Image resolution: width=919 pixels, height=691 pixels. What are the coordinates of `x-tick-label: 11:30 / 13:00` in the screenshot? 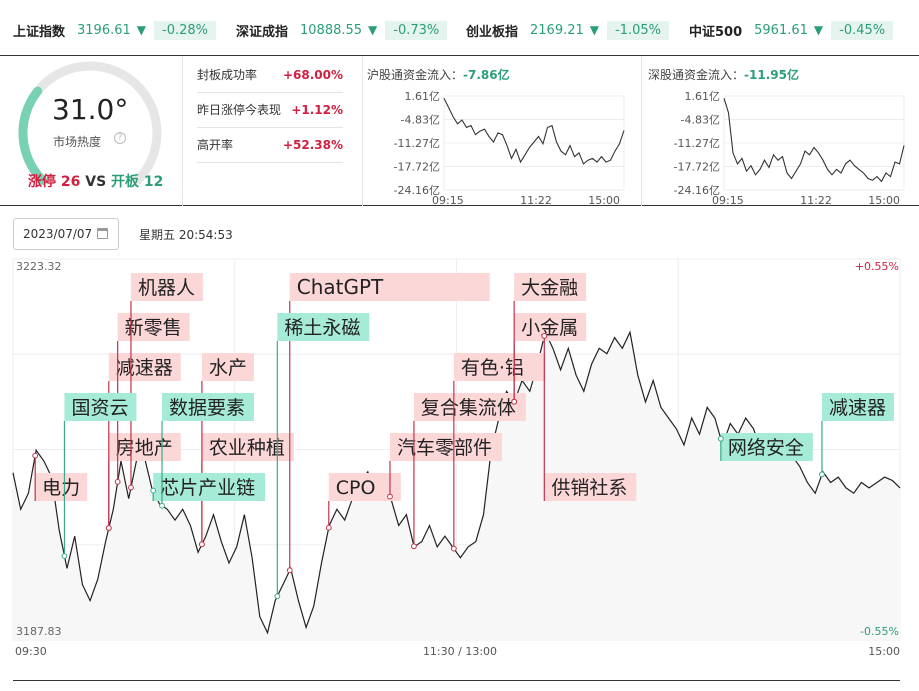 It's located at (460, 651).